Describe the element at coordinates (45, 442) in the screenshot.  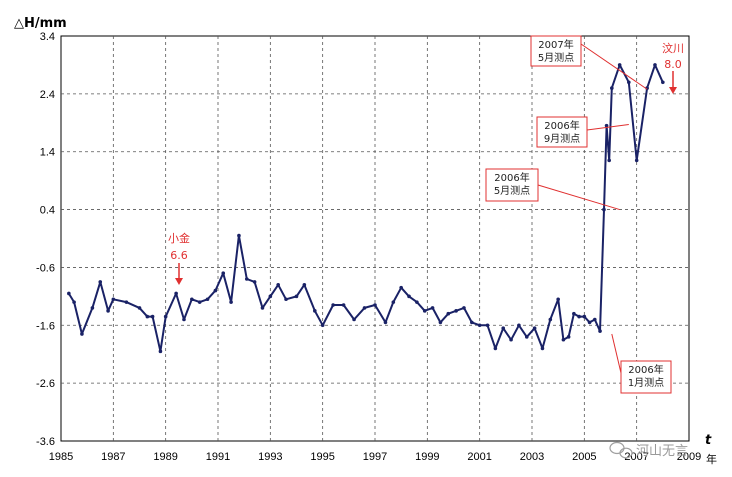
I see `y-tick-label: -3.6` at that location.